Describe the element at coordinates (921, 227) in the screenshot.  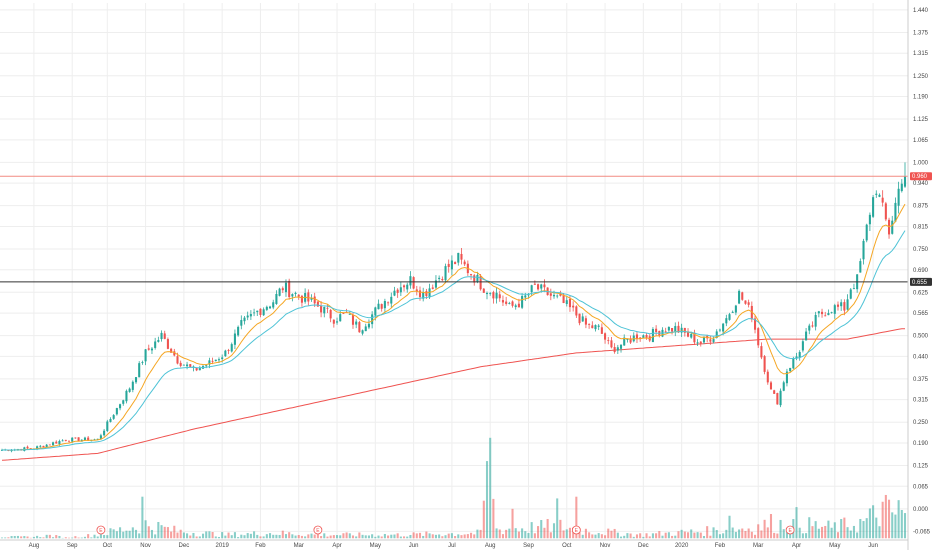
I see `y-tick-label: 0.815` at that location.